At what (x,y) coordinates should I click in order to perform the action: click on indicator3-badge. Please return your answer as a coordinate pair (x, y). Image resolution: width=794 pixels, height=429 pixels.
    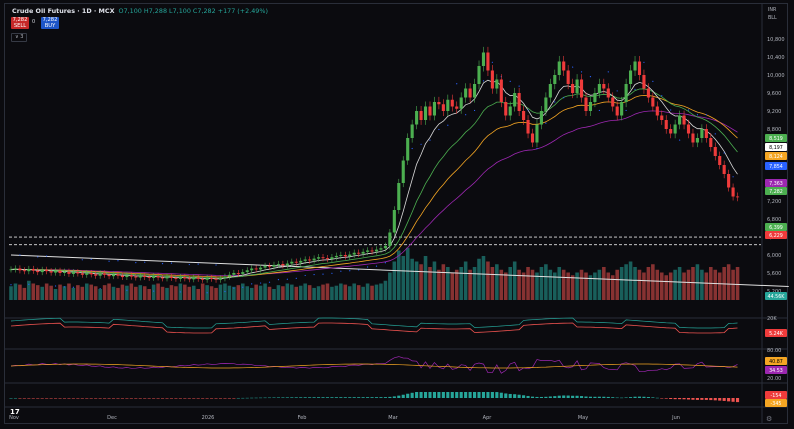
    Looking at the image, I should click on (776, 395).